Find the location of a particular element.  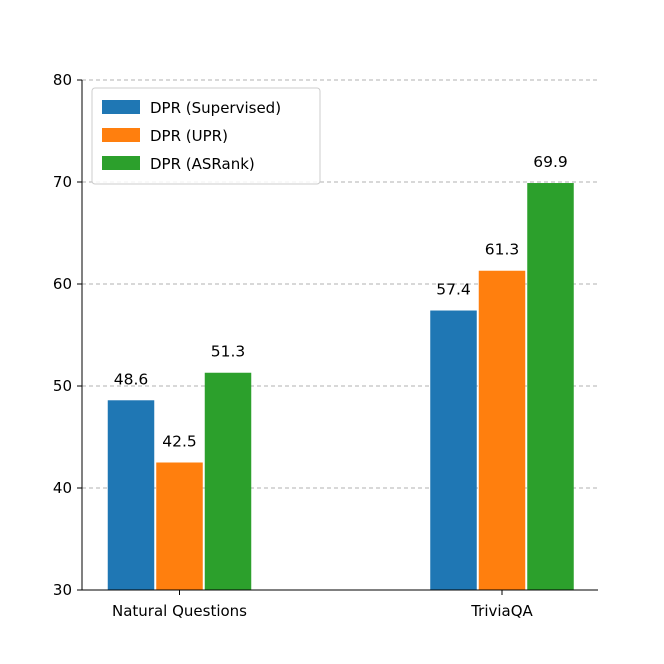

data-label-1-1: 61.3 is located at coordinates (502, 250).